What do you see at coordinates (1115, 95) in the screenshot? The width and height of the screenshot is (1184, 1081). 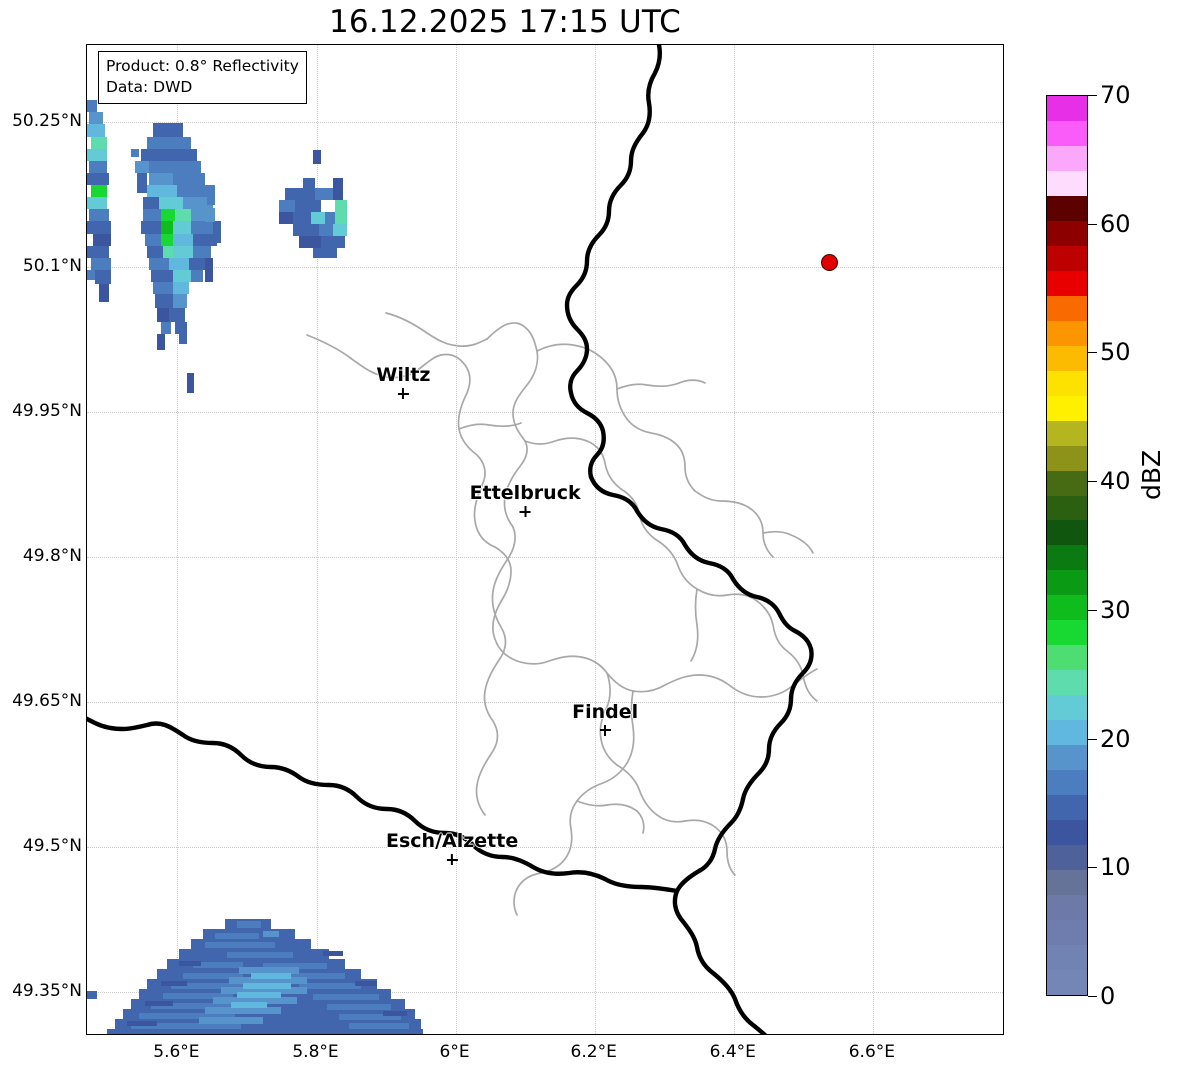 I see `colorbar-tick-label-0: 70` at bounding box center [1115, 95].